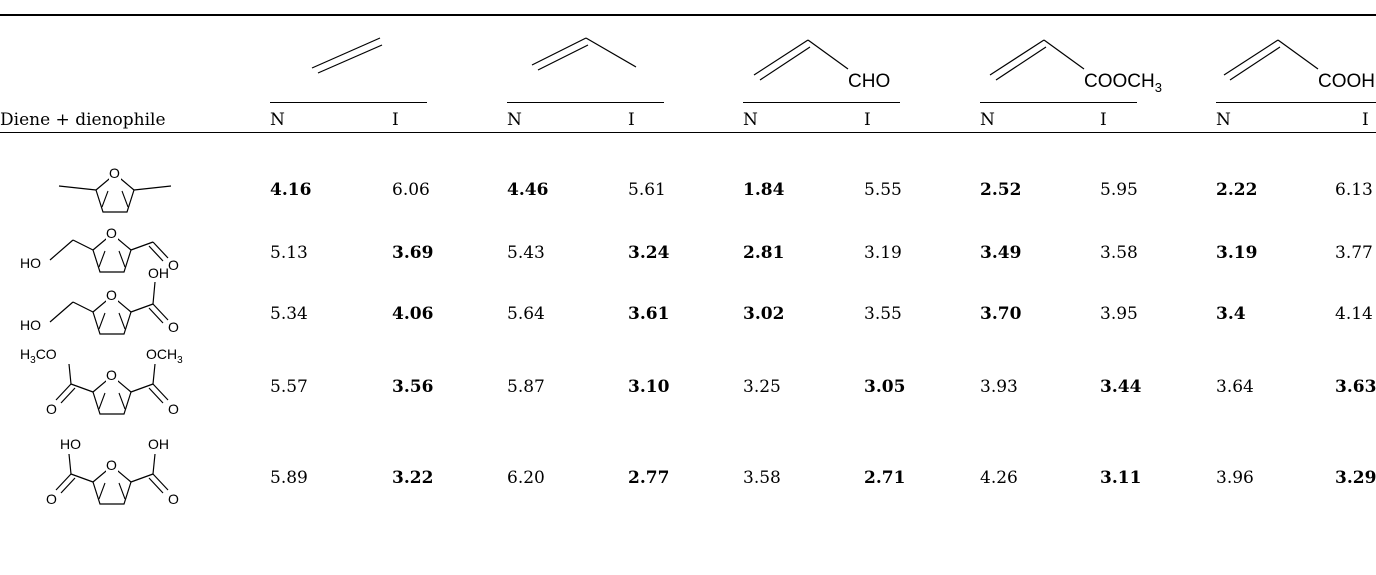 This screenshot has width=1376, height=575. Describe the element at coordinates (99, 300) in the screenshot. I see `diene-hmfca-structure: O HO O OH` at that location.